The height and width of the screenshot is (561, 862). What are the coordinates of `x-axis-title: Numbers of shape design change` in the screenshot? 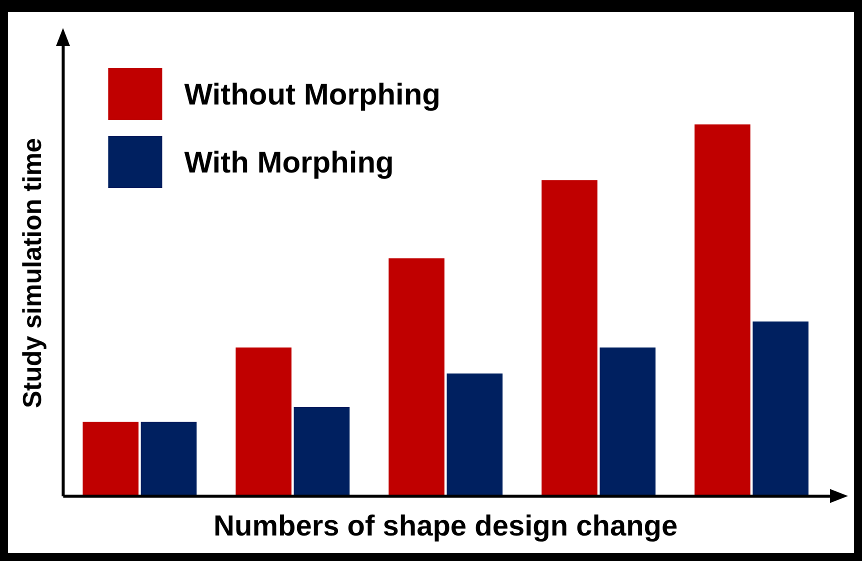 It's located at (446, 526).